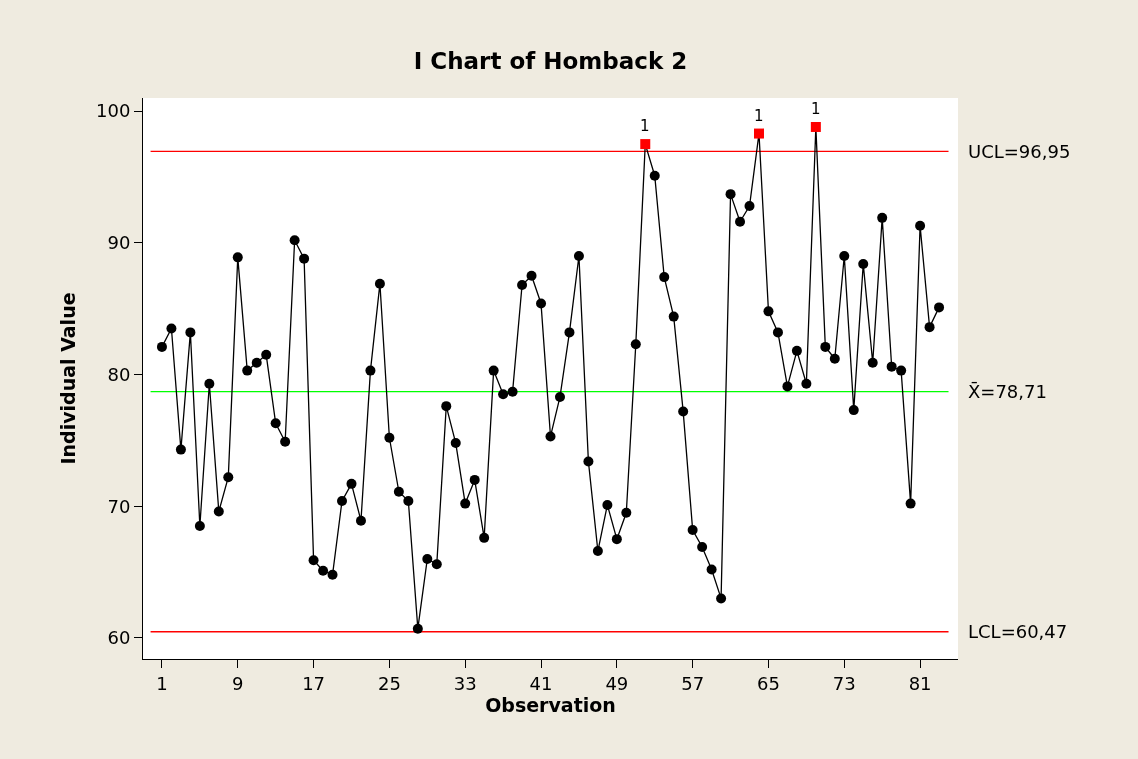 The image size is (1138, 759). What do you see at coordinates (550, 704) in the screenshot?
I see `x-axis-title: Observation` at bounding box center [550, 704].